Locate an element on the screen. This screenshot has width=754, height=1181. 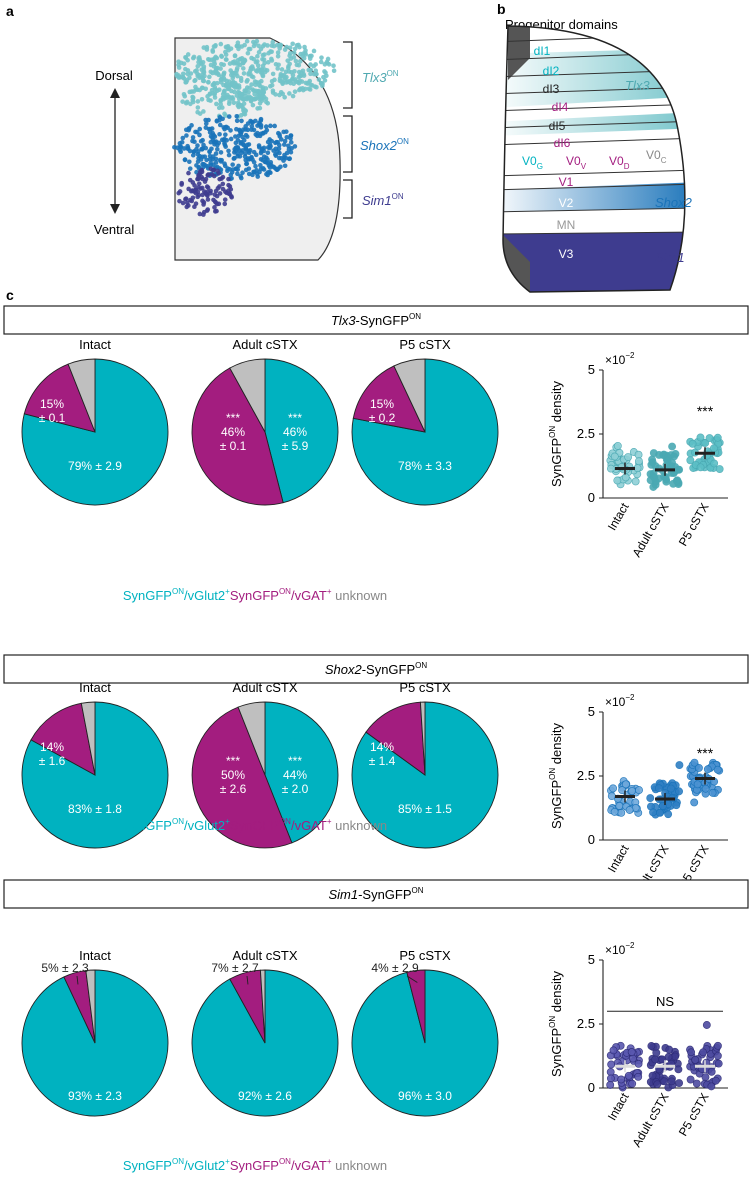
sim1-gene-label: Sim1 is located at coordinates (670, 257).